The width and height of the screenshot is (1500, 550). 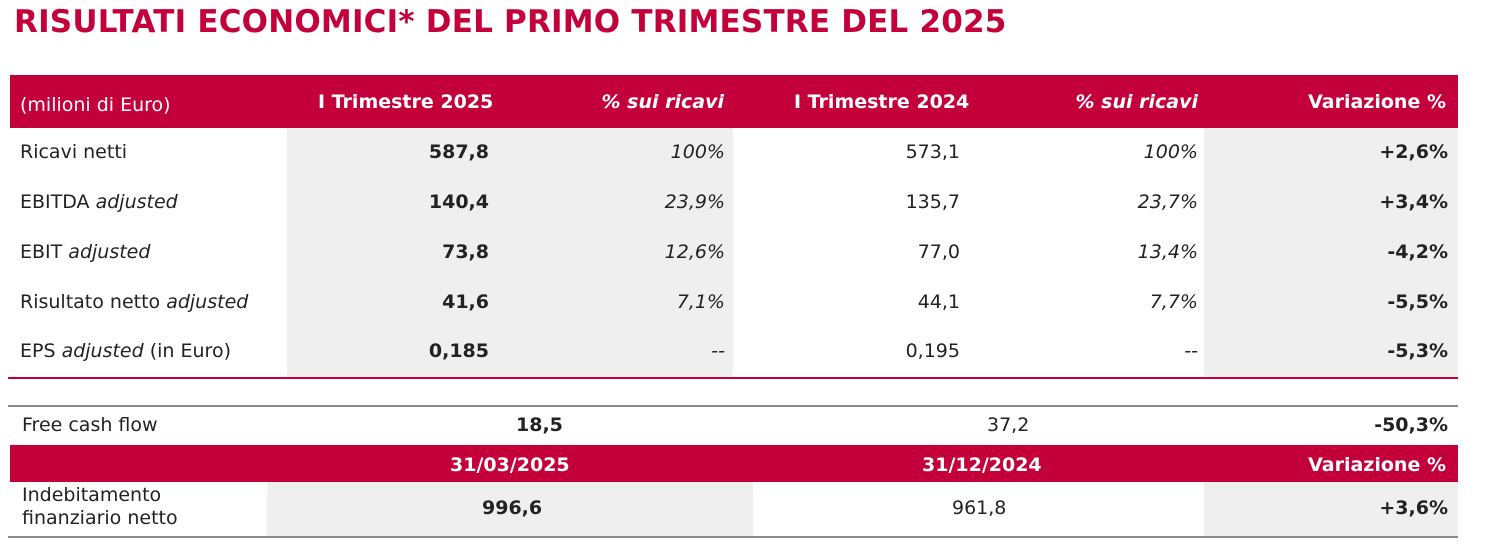 I want to click on row-label: Ricavi netti, so click(x=74, y=152).